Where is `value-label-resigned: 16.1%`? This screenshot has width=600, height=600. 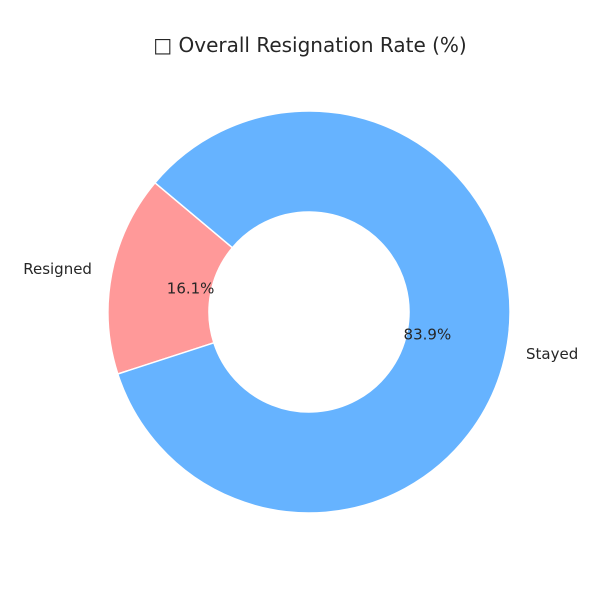
value-label-resigned: 16.1% is located at coordinates (191, 288).